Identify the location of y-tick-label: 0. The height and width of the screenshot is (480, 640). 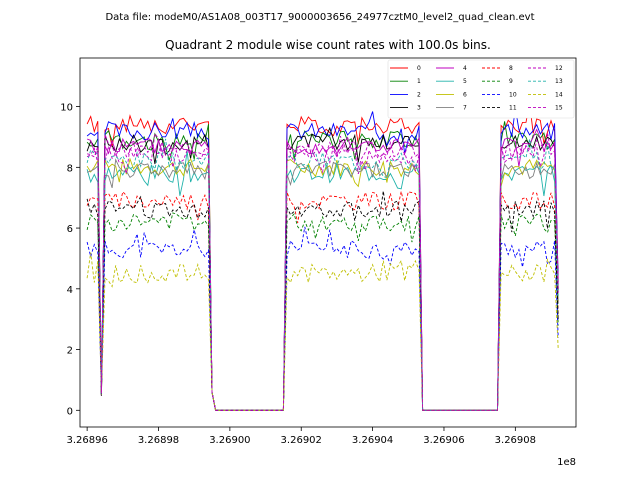
(70, 411).